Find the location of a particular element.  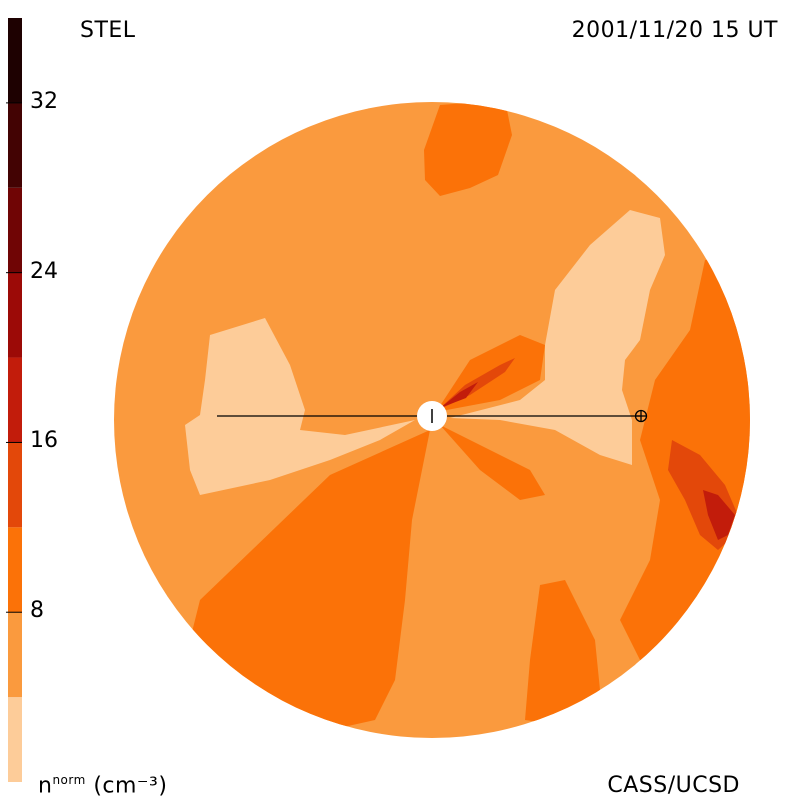

earth-icon is located at coordinates (641, 416).